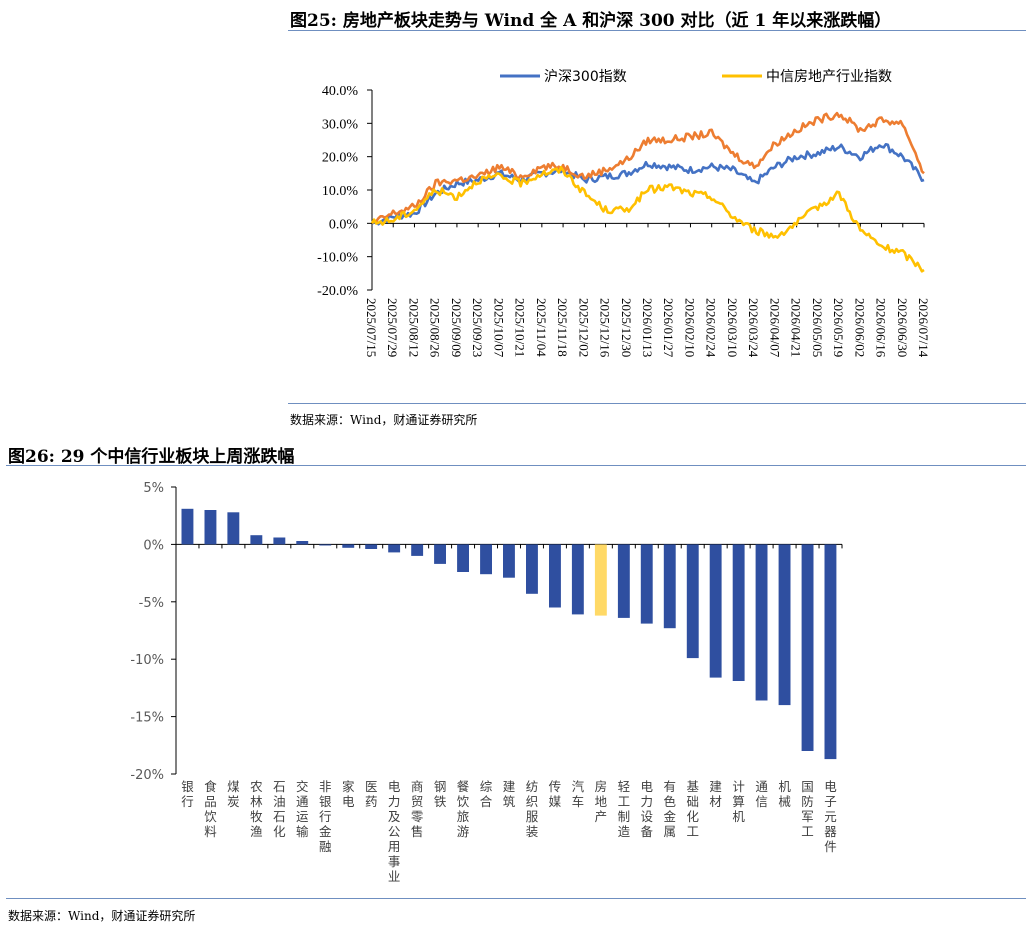  What do you see at coordinates (509, 794) in the screenshot?
I see `category-label: 建筑` at bounding box center [509, 794].